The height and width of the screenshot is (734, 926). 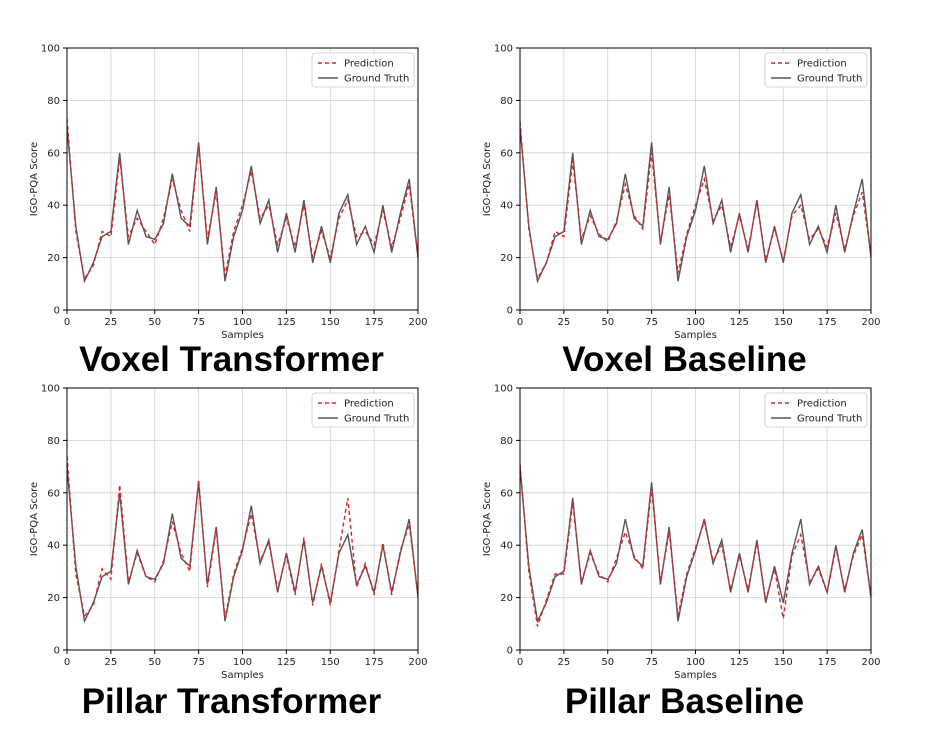 I want to click on chart-title: Voxel Baseline, so click(x=684, y=359).